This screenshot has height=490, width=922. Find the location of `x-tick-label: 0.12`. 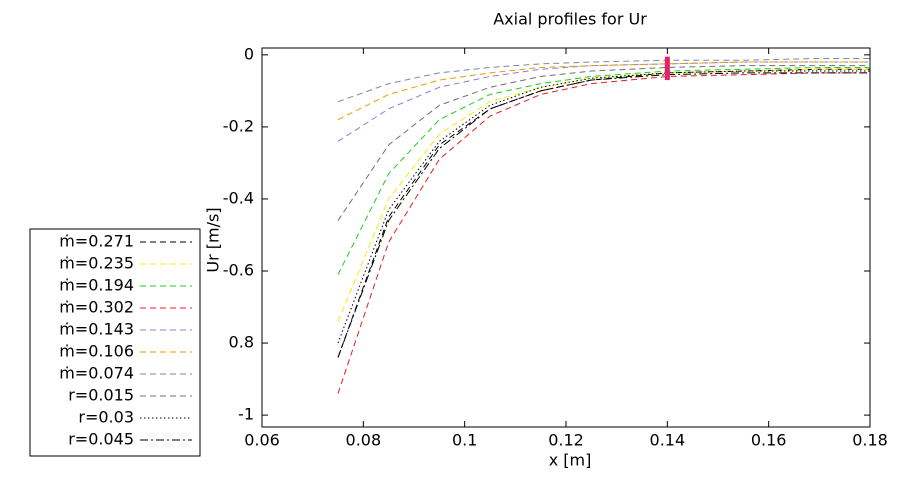

x-tick-label: 0.12 is located at coordinates (566, 440).